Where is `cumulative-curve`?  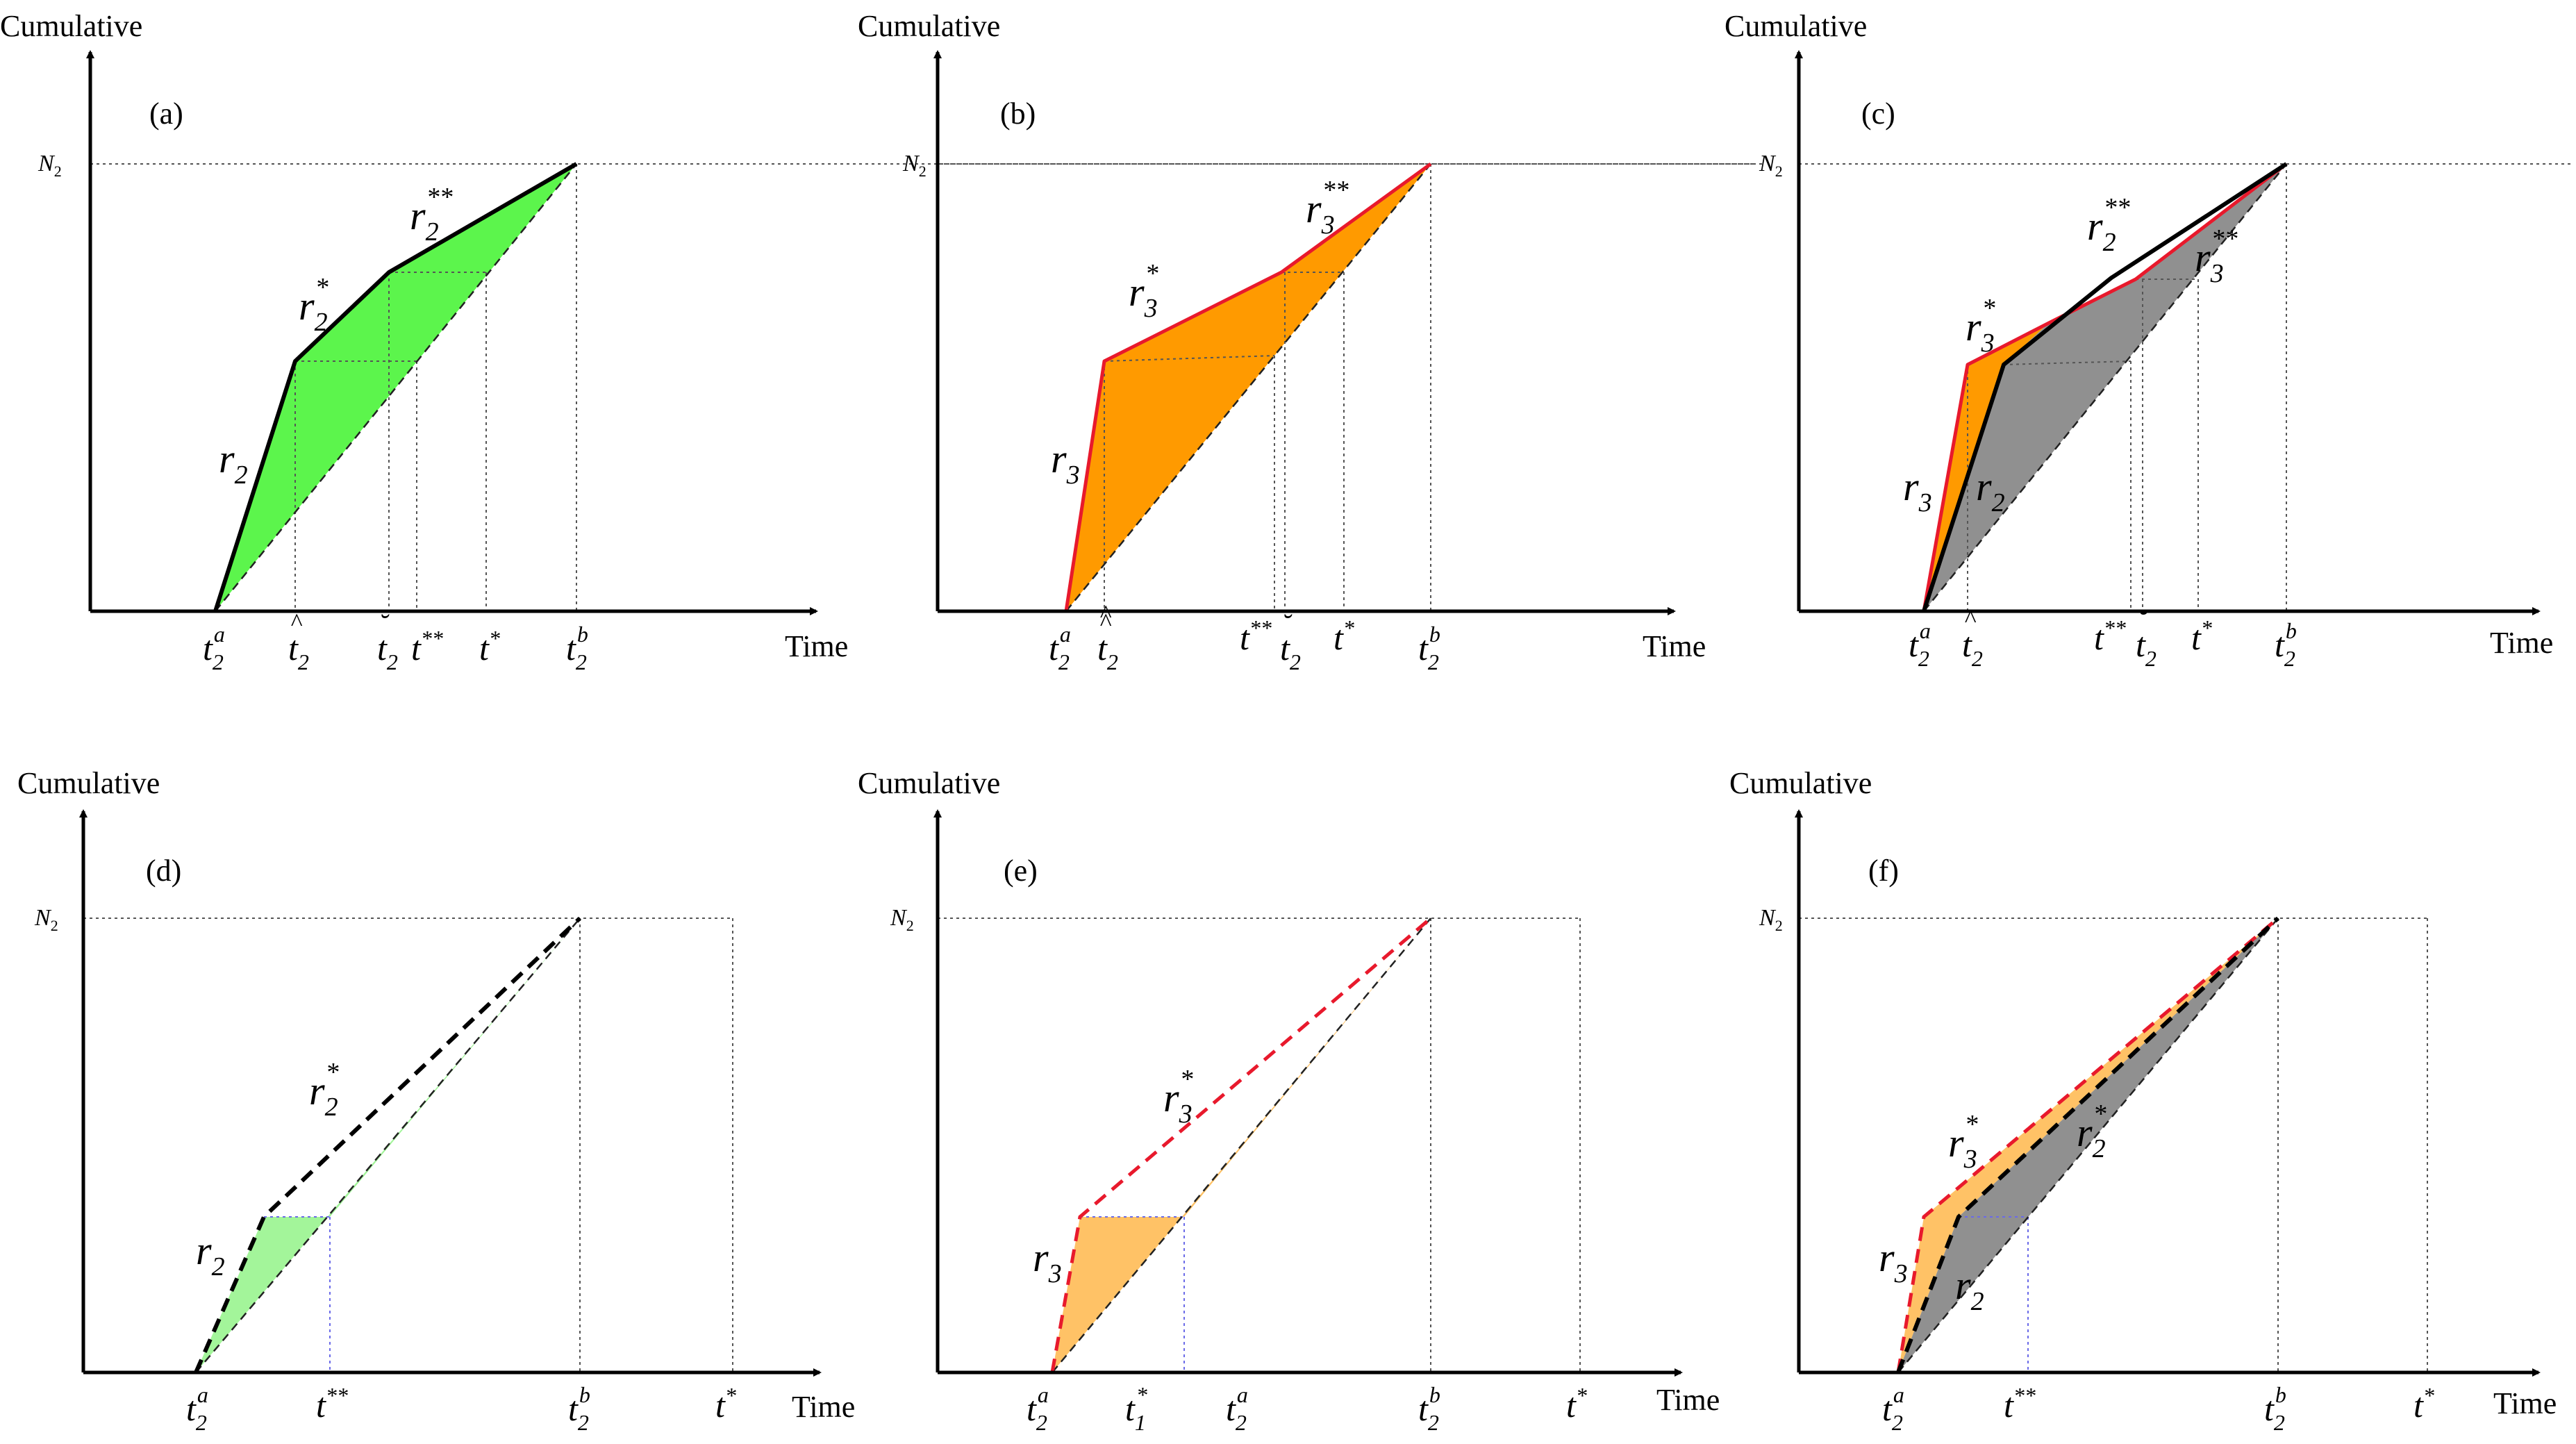 cumulative-curve is located at coordinates (1241, 1145).